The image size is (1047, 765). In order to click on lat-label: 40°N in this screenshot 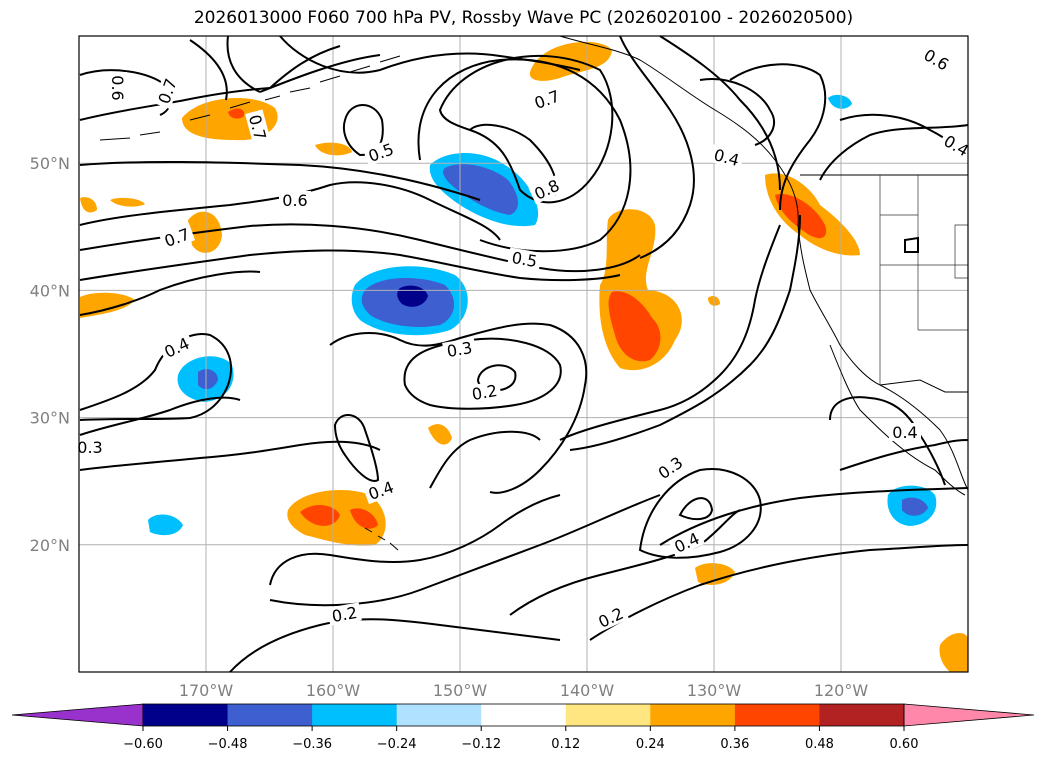, I will do `click(50, 290)`.